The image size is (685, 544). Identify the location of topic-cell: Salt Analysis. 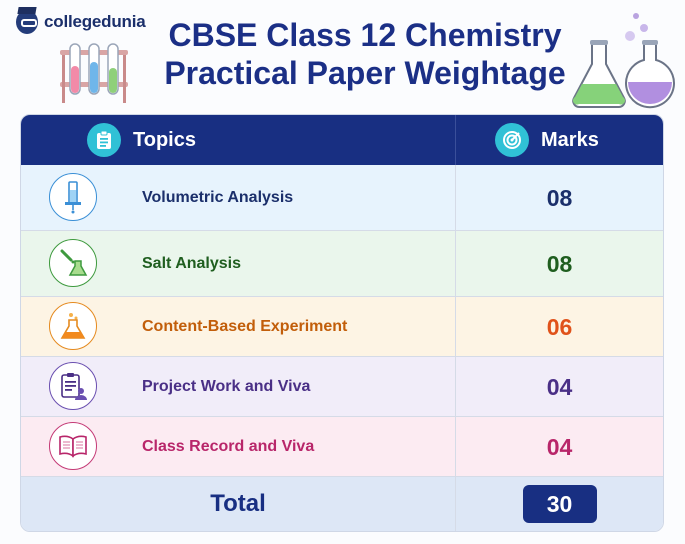
(238, 264).